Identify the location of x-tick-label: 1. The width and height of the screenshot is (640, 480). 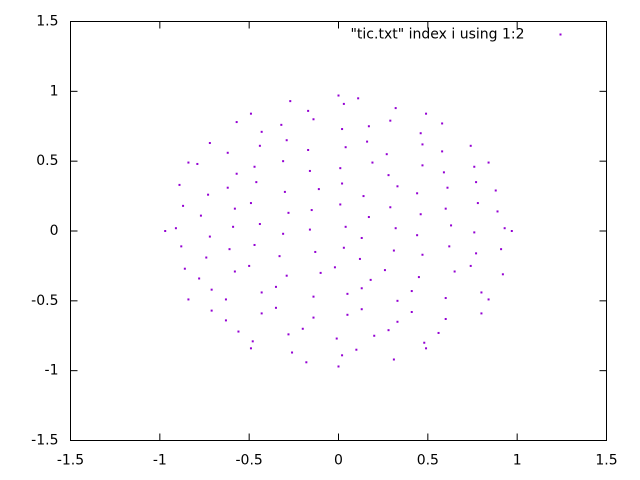
(517, 461).